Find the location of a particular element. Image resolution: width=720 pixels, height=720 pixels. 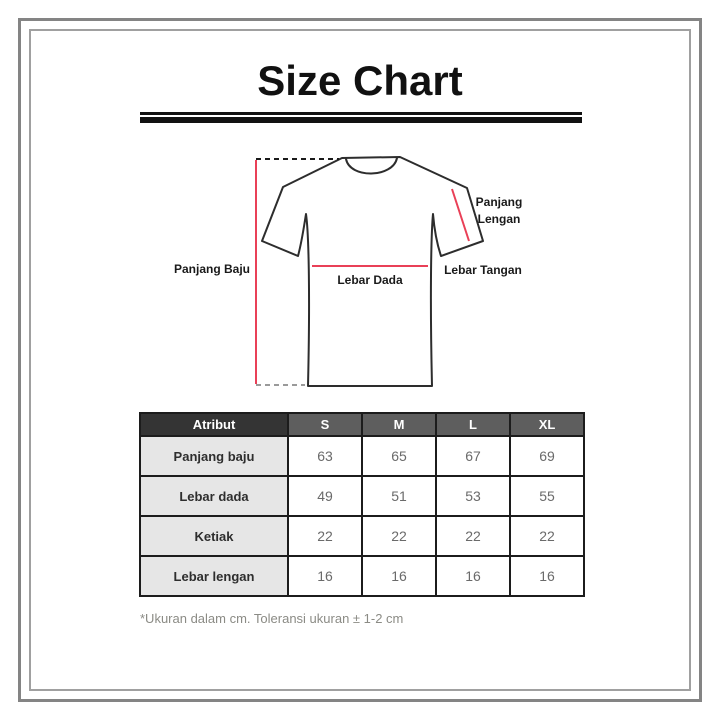

cell-value: 65 is located at coordinates (399, 456).